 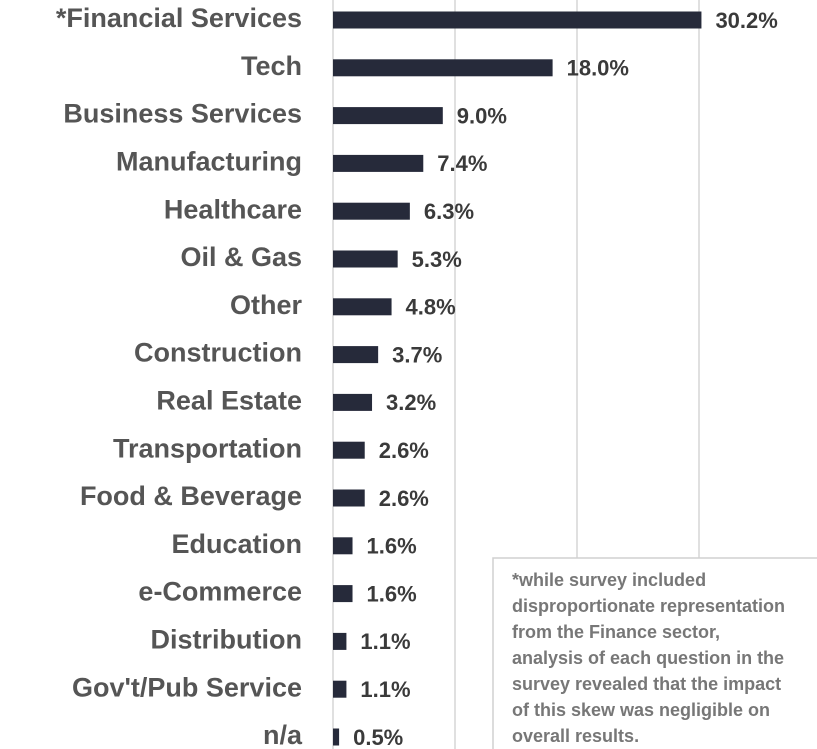 What do you see at coordinates (209, 162) in the screenshot?
I see `category-label: Manufacturing` at bounding box center [209, 162].